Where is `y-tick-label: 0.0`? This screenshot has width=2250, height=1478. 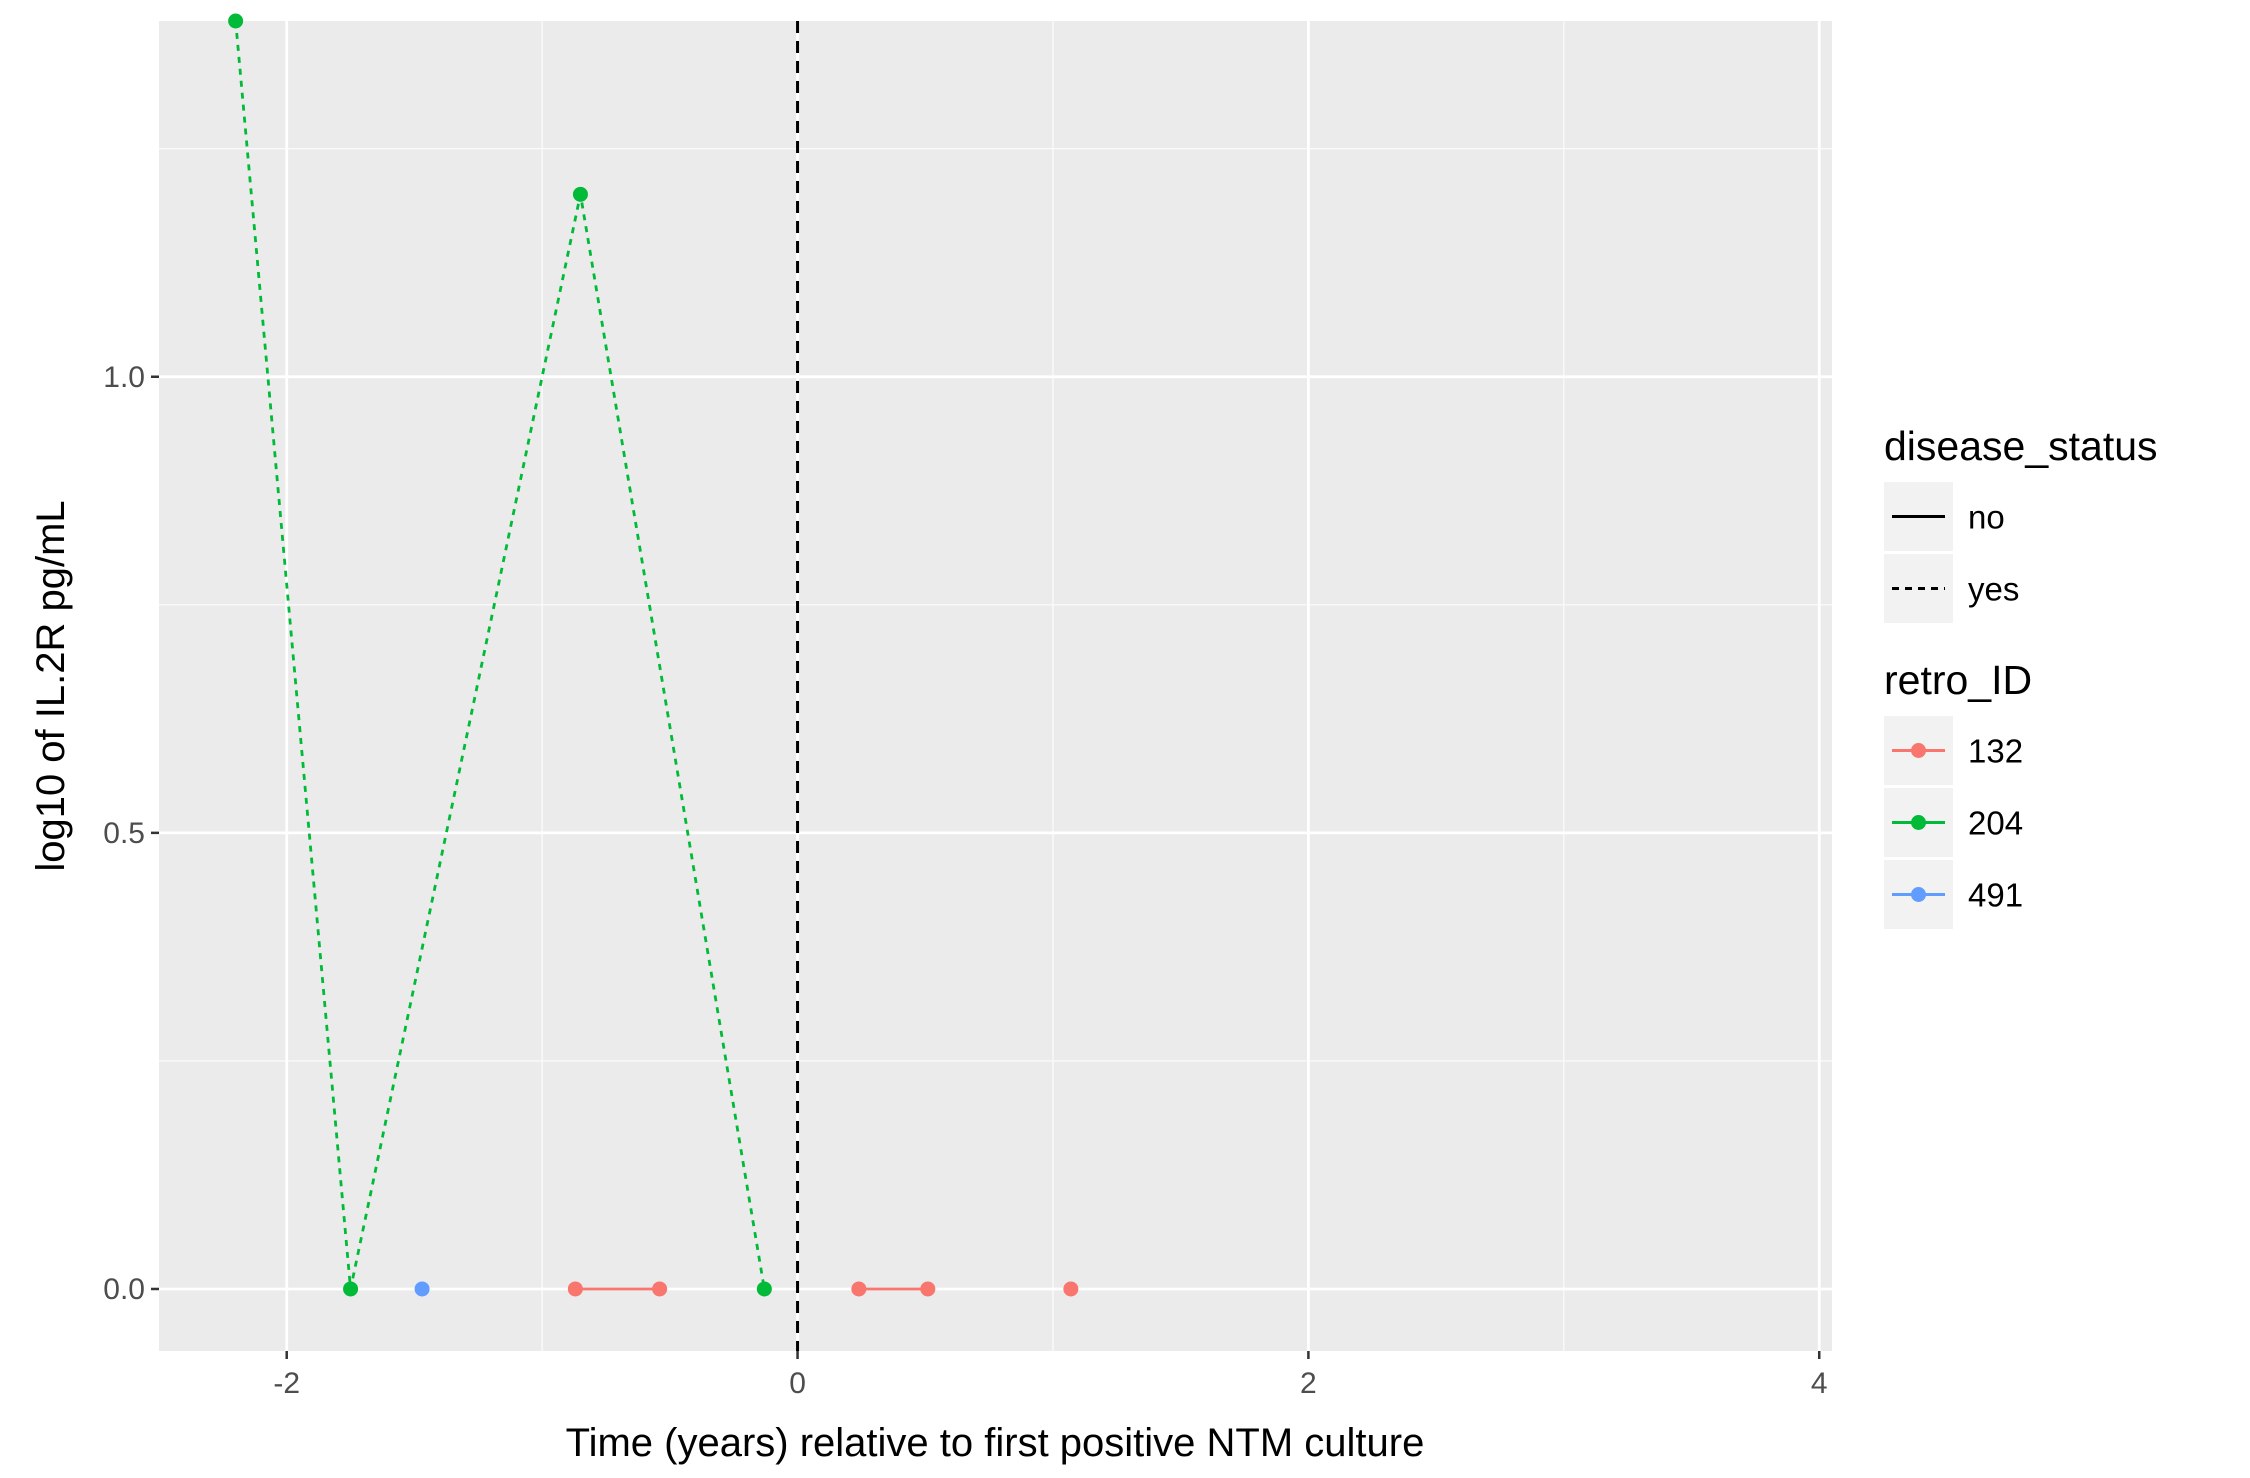 y-tick-label: 0.0 is located at coordinates (124, 1289).